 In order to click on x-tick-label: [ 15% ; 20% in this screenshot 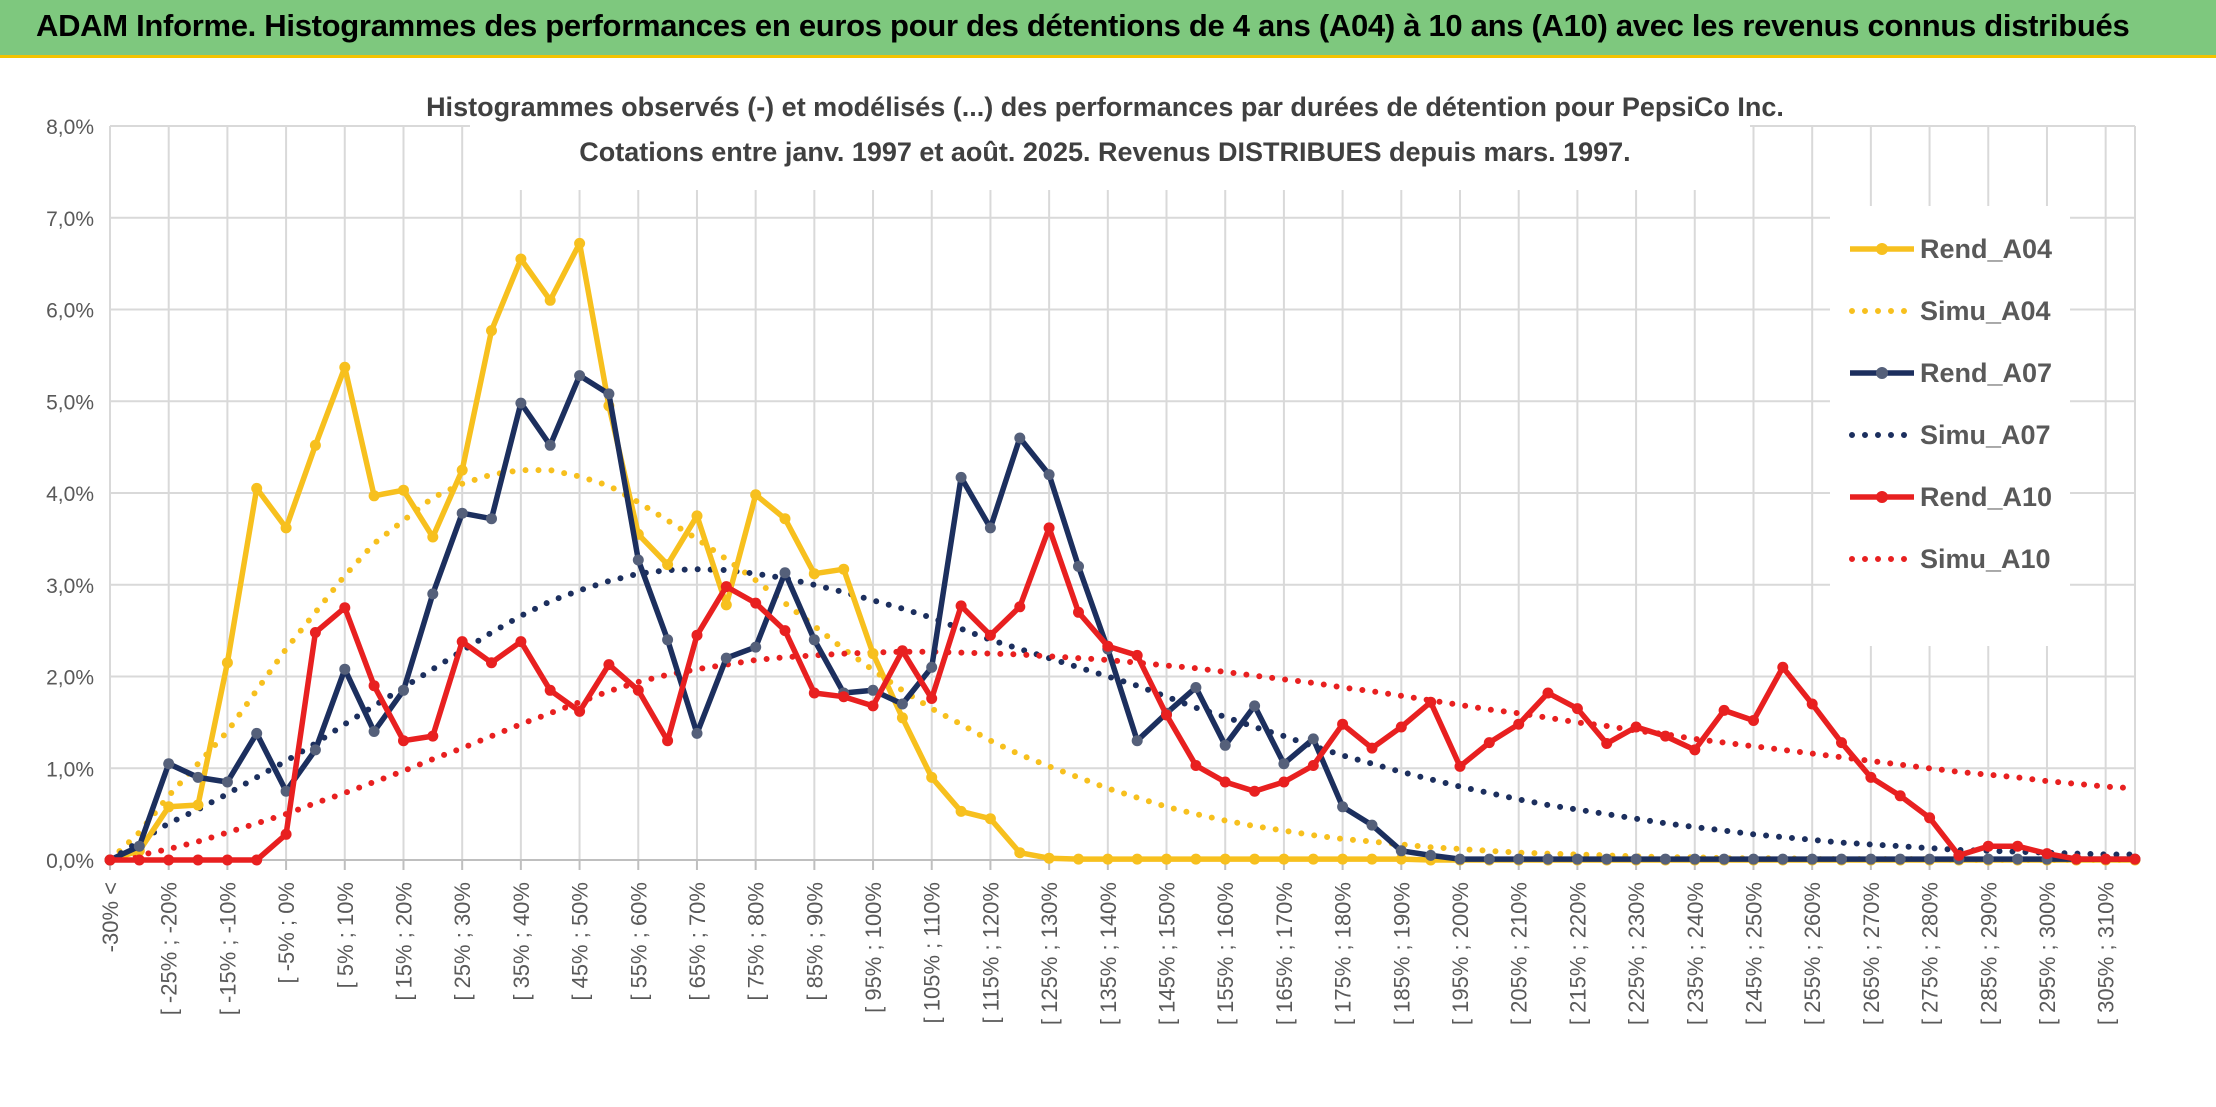, I will do `click(403, 941)`.